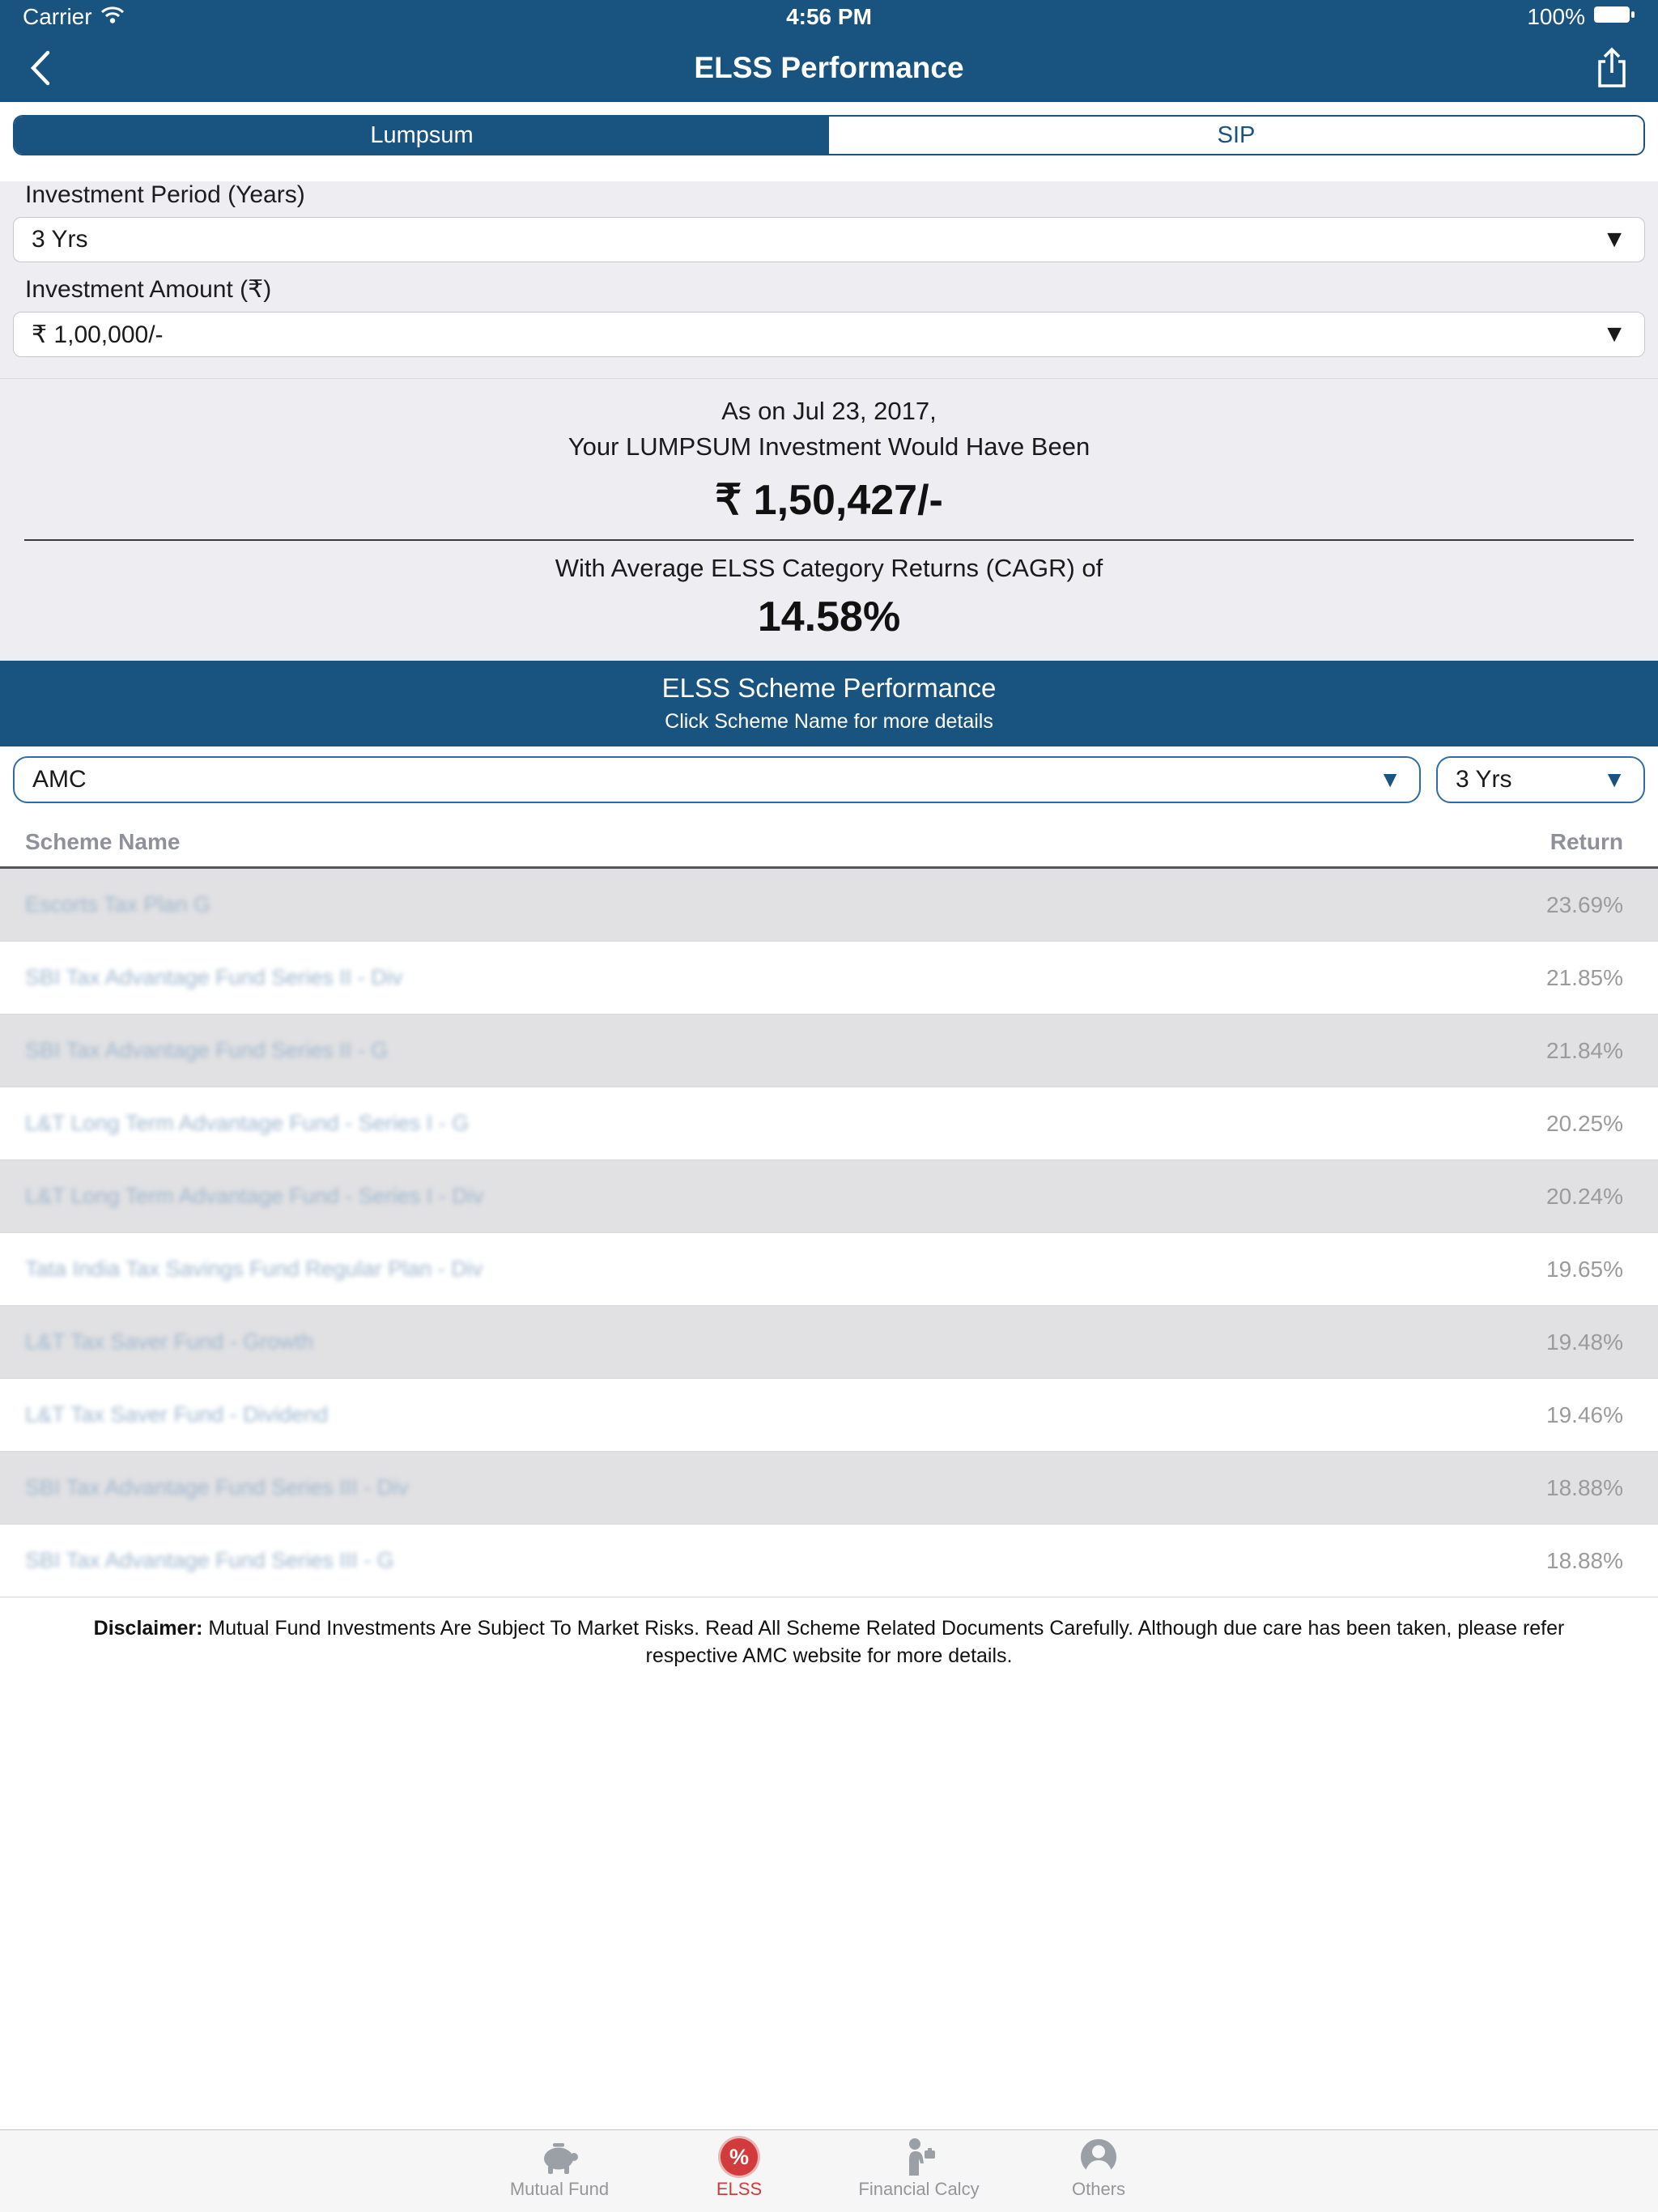 Image resolution: width=1658 pixels, height=2212 pixels. I want to click on bottom-tab-bar: Mutual Fund % ELSS Financial Calcy, so click(829, 2170).